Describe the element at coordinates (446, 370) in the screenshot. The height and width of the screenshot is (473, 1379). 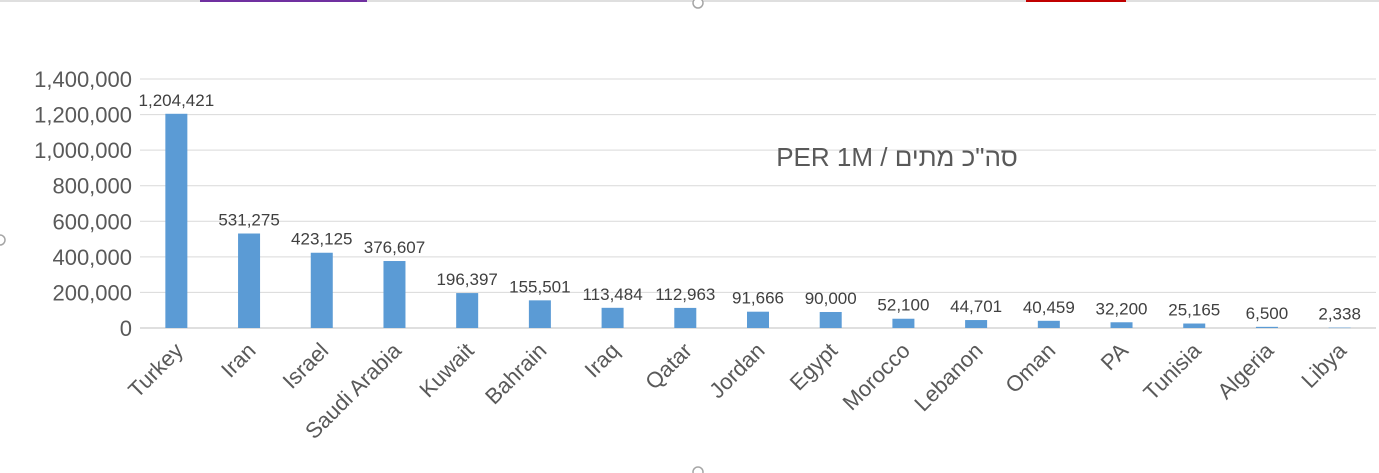
I see `x-tick-label: Kuwait` at that location.